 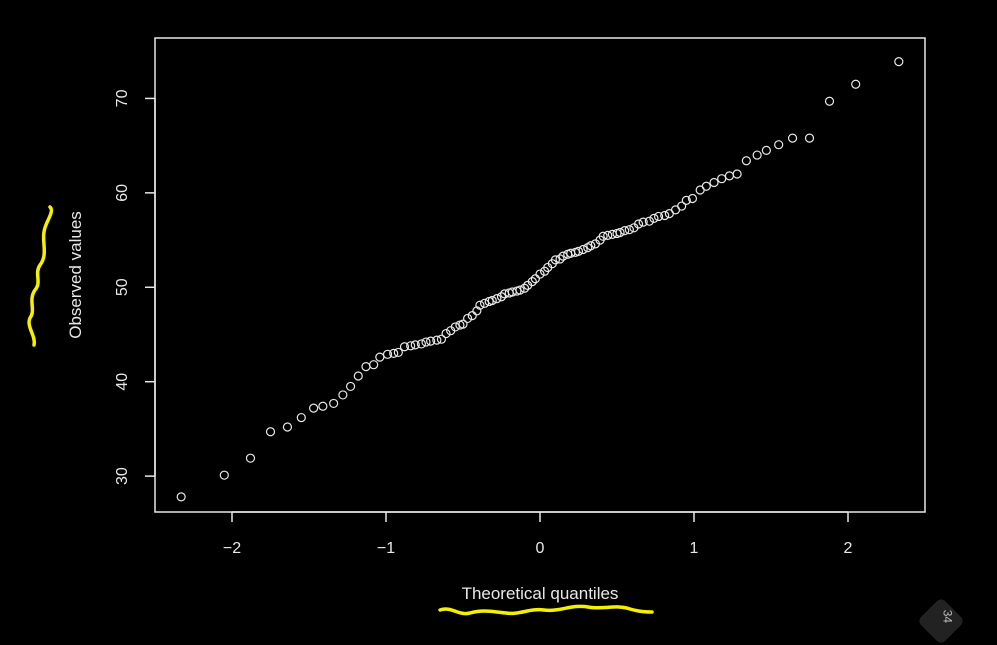 I want to click on x-tick-label: 0, so click(x=540, y=548).